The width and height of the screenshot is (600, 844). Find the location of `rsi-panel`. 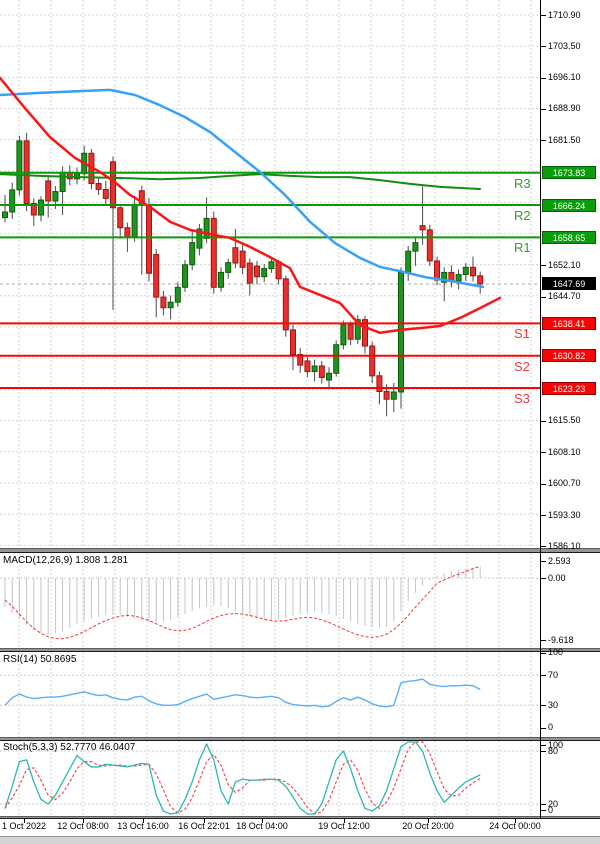

rsi-panel is located at coordinates (270, 694).